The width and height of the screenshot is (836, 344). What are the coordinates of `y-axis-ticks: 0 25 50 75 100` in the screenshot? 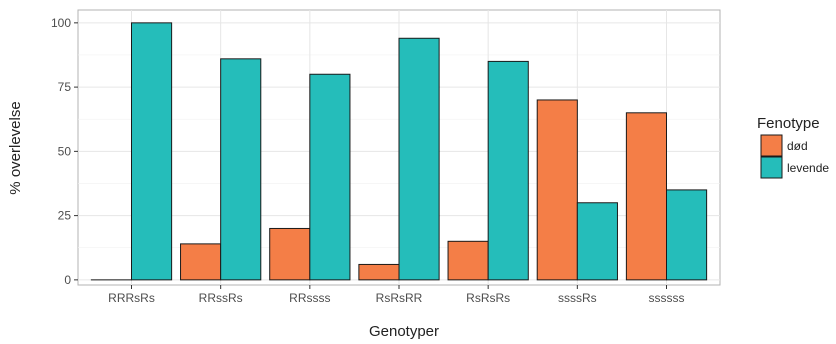 It's located at (64, 151).